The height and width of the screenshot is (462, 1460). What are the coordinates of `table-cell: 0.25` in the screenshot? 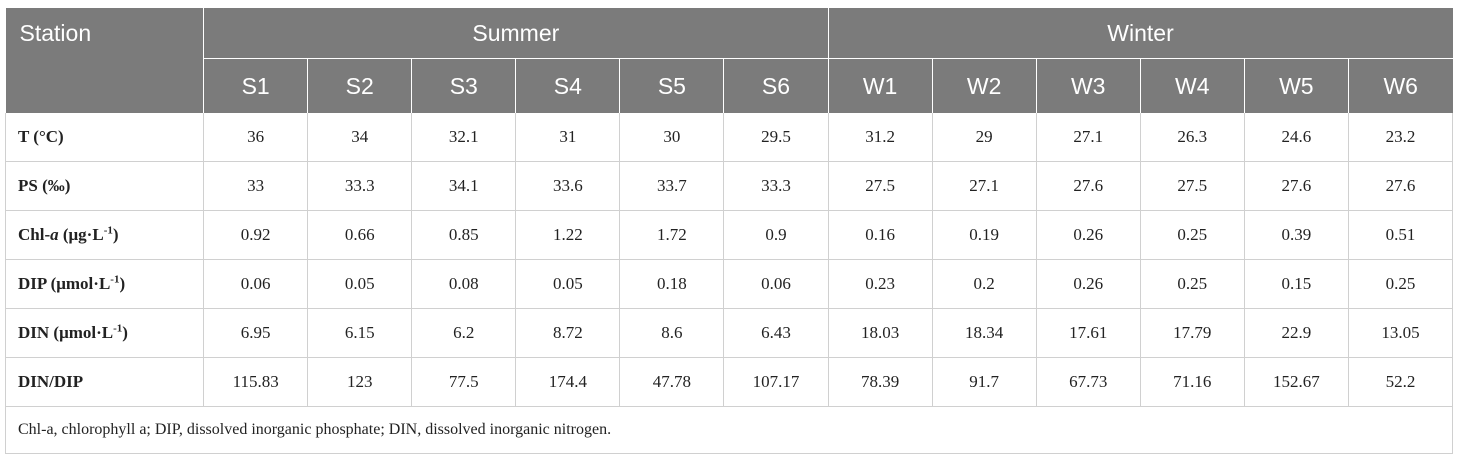 It's located at (1192, 284).